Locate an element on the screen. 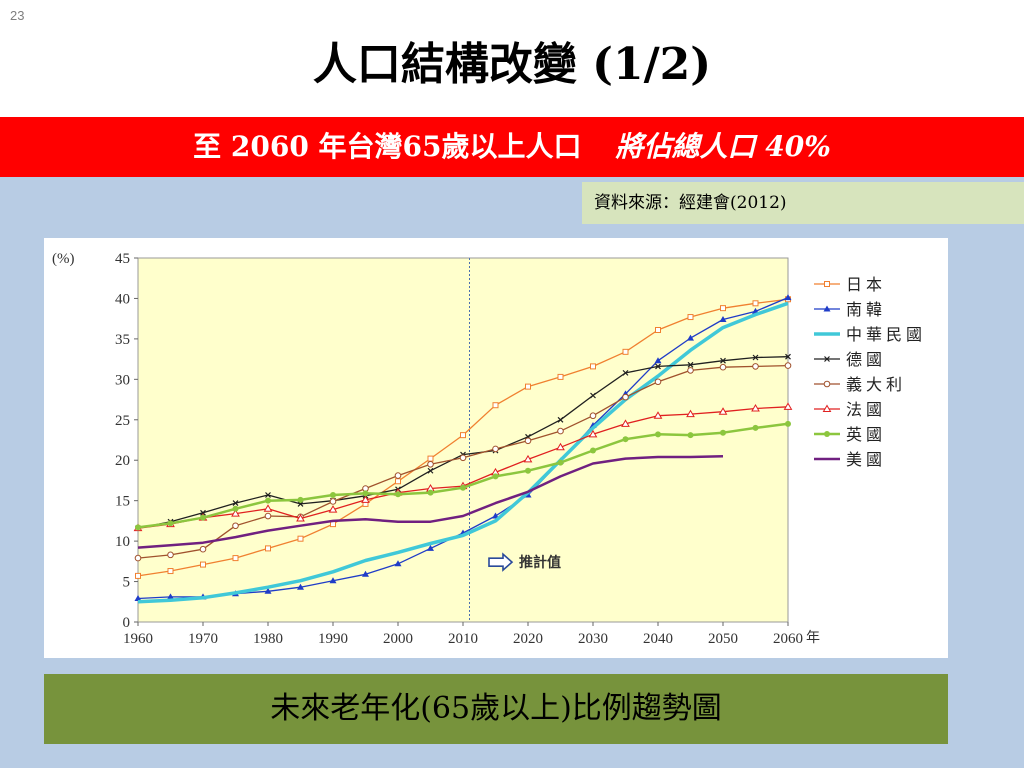  legend-label: 英國 is located at coordinates (866, 434).